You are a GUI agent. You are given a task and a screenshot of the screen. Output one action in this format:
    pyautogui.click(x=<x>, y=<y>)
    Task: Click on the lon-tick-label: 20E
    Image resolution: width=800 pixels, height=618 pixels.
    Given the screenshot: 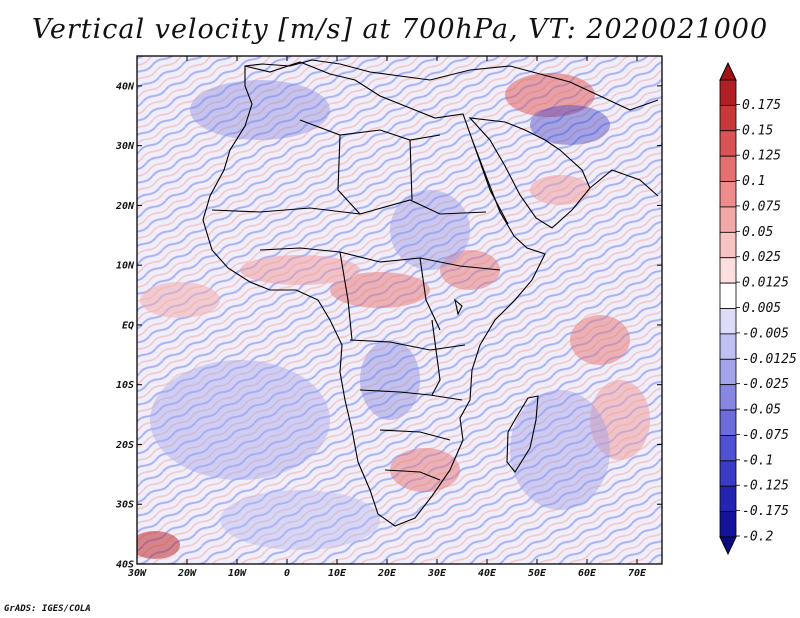 What is the action you would take?
    pyautogui.click(x=387, y=573)
    